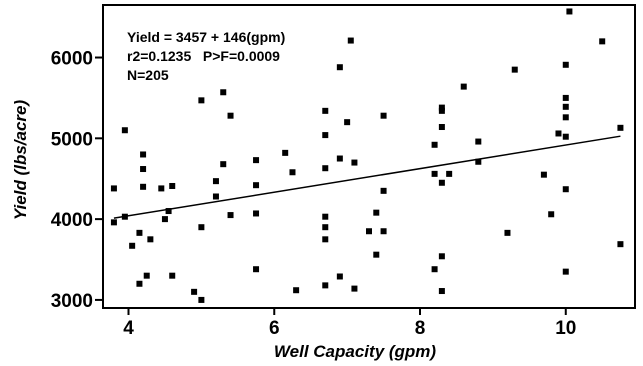  Describe the element at coordinates (420, 328) in the screenshot. I see `x-tick-label: 8` at that location.